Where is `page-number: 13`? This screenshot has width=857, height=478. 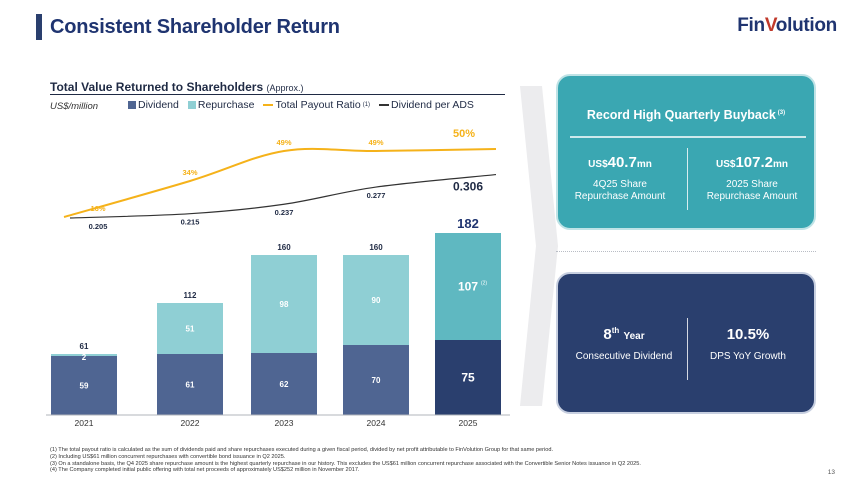 page-number: 13 is located at coordinates (831, 472).